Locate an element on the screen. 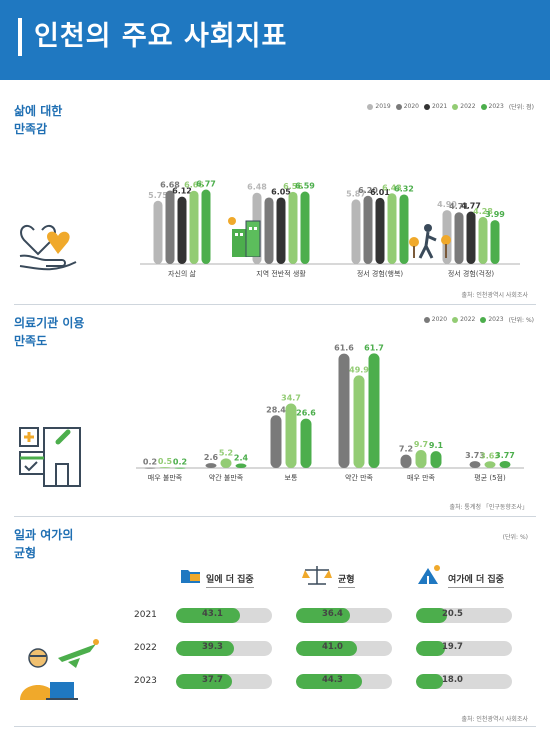 Image resolution: width=550 pixels, height=732 pixels. chart1-value-3-2020: 4.71 is located at coordinates (459, 206).